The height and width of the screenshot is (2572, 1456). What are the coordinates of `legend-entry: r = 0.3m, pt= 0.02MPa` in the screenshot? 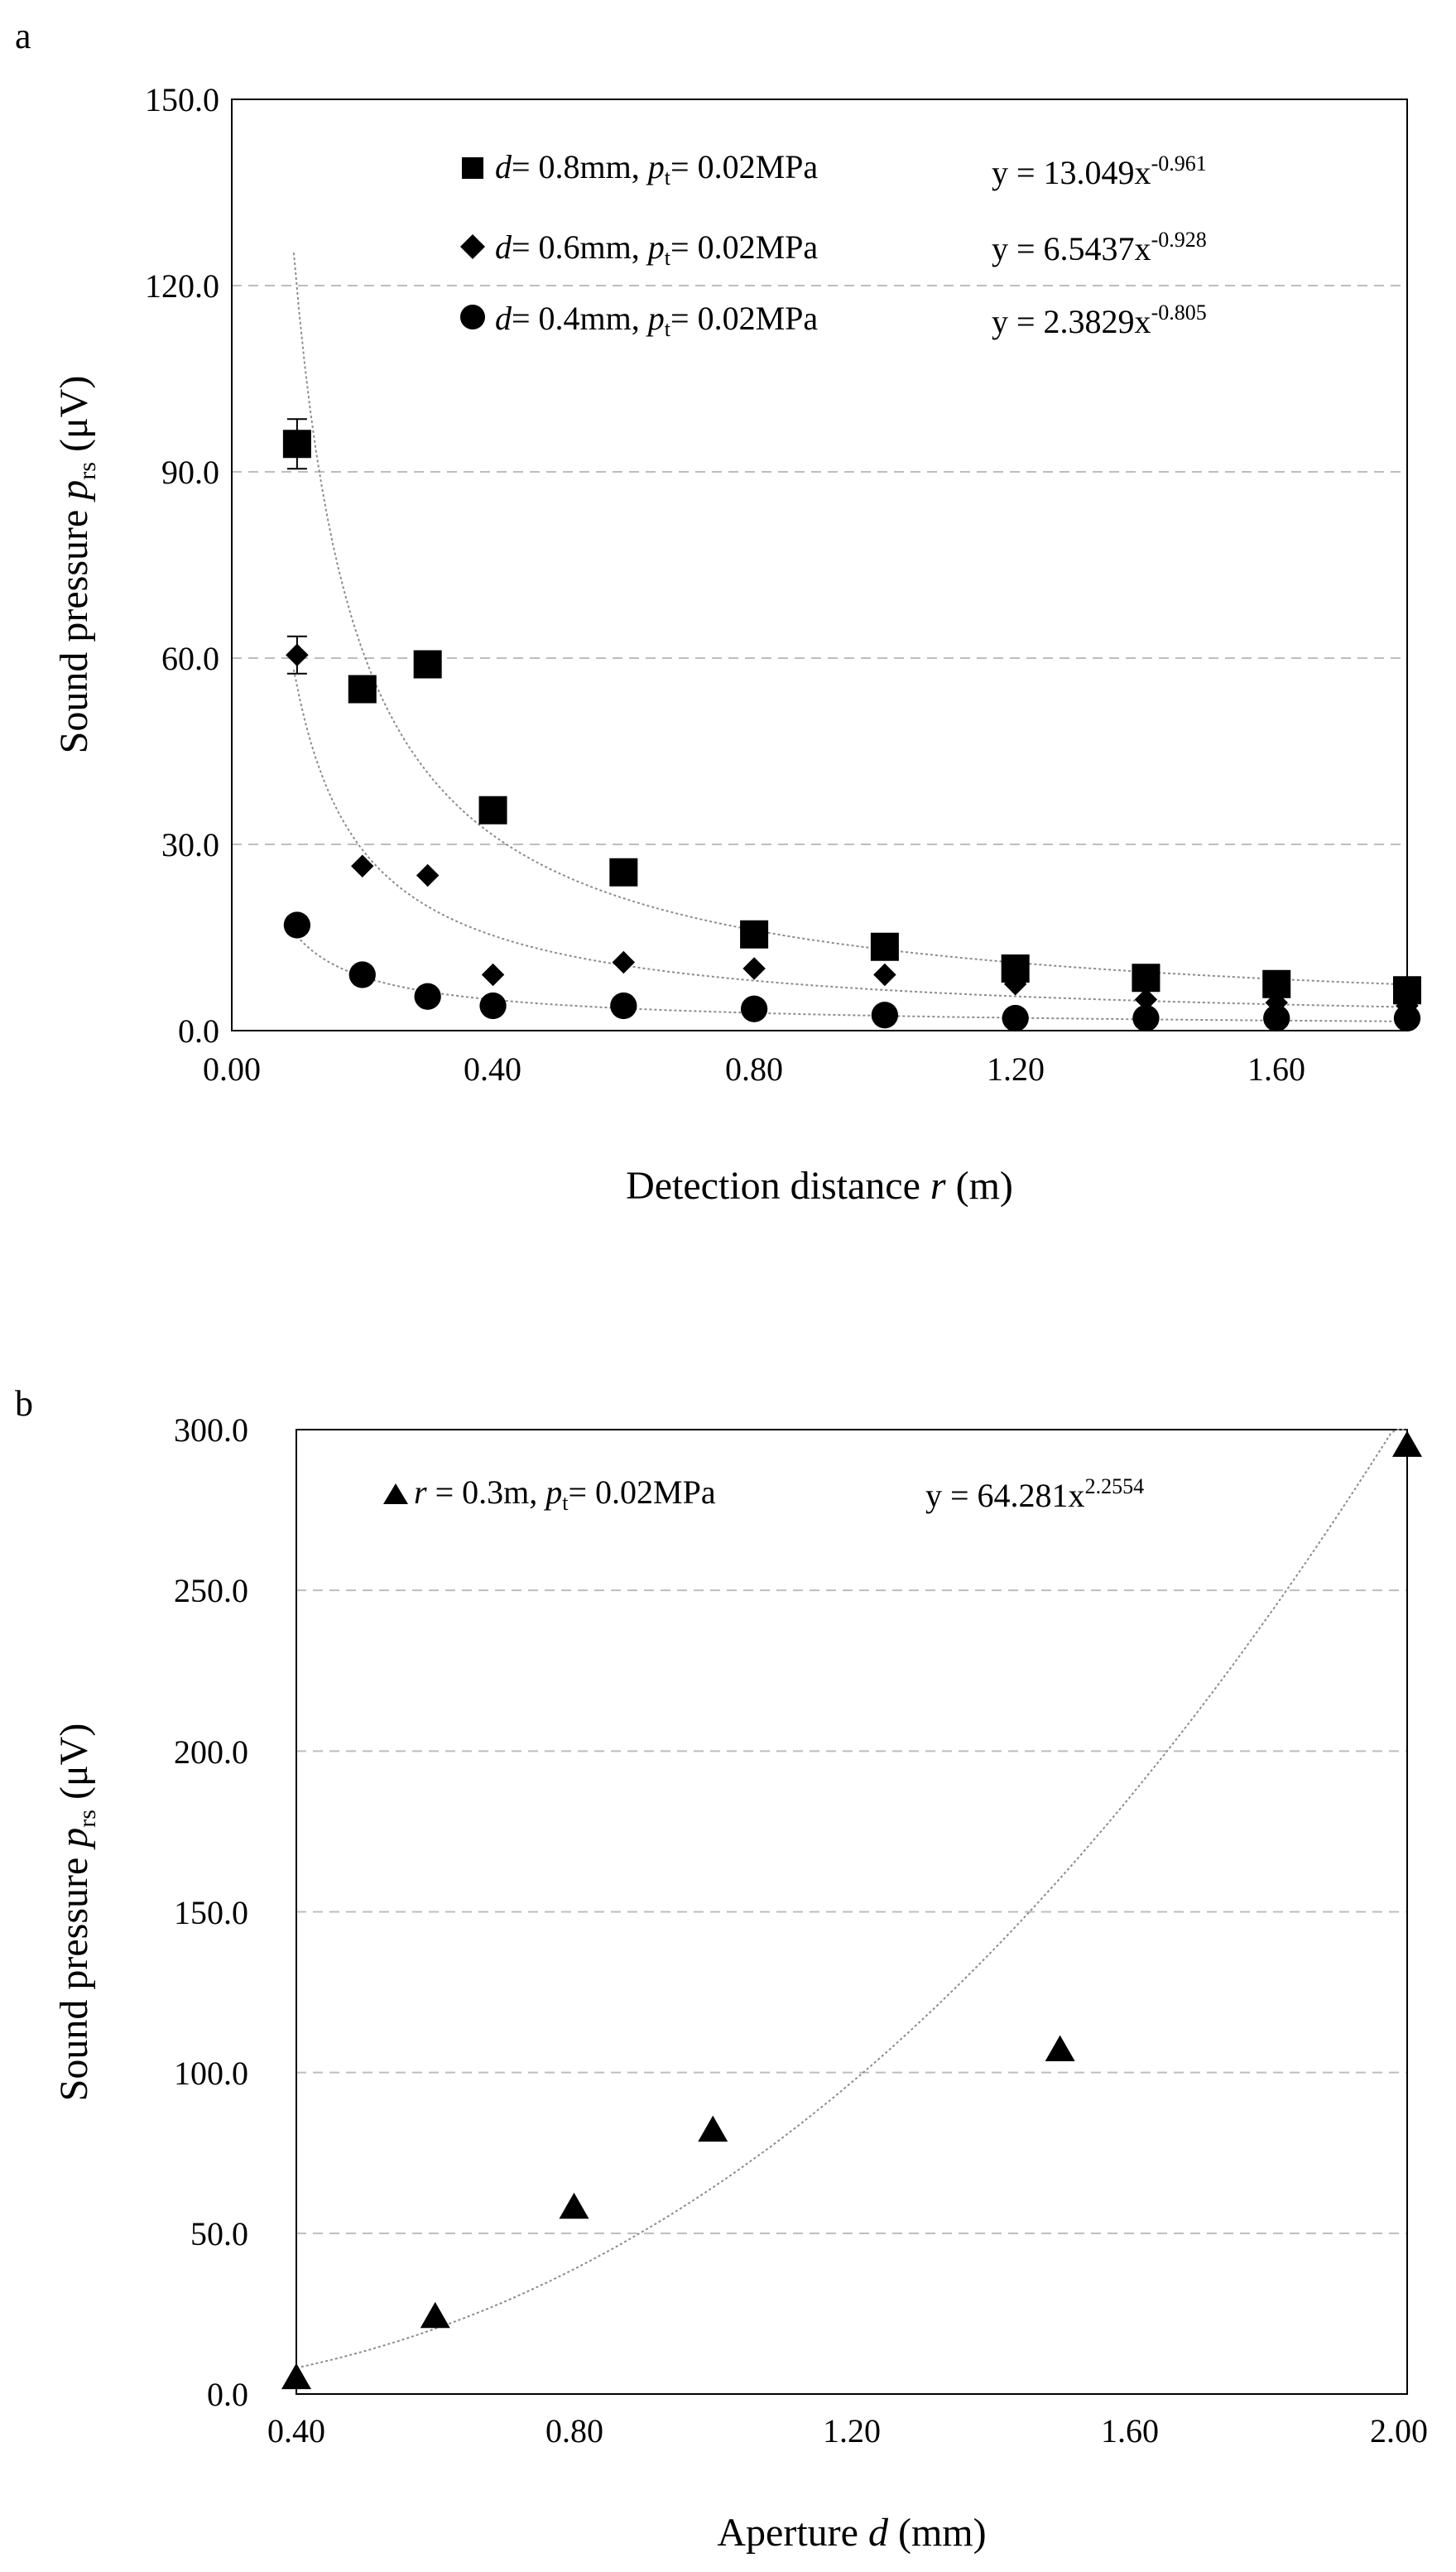 It's located at (565, 1494).